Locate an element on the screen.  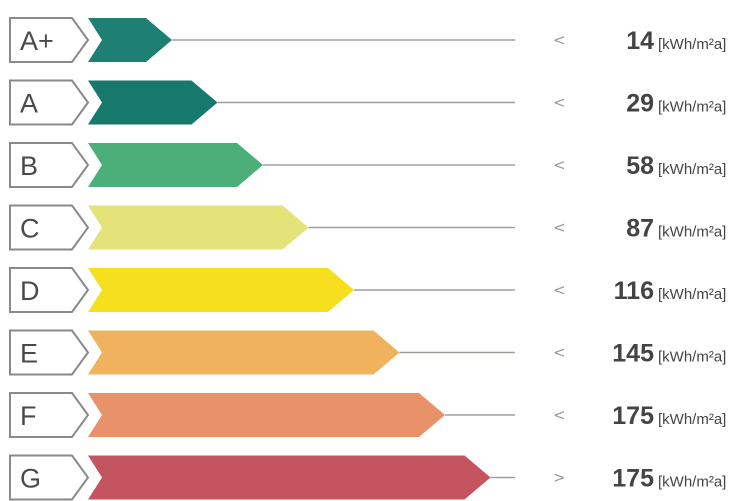
class-label: G is located at coordinates (30, 479).